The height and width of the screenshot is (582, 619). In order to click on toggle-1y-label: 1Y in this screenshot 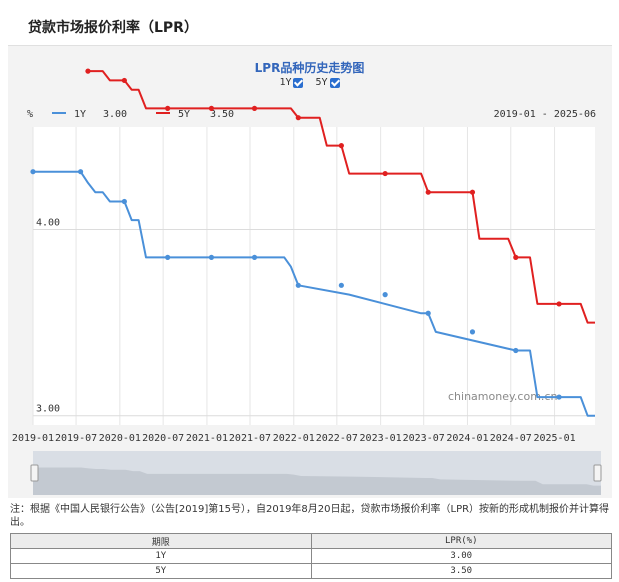, I will do `click(285, 82)`.